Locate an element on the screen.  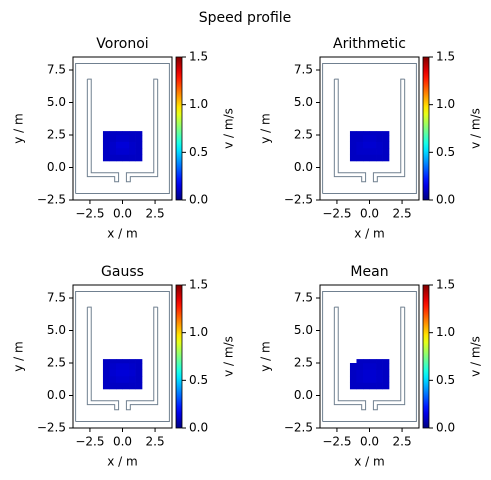
y-tick-label: 2.5 is located at coordinates (303, 135).